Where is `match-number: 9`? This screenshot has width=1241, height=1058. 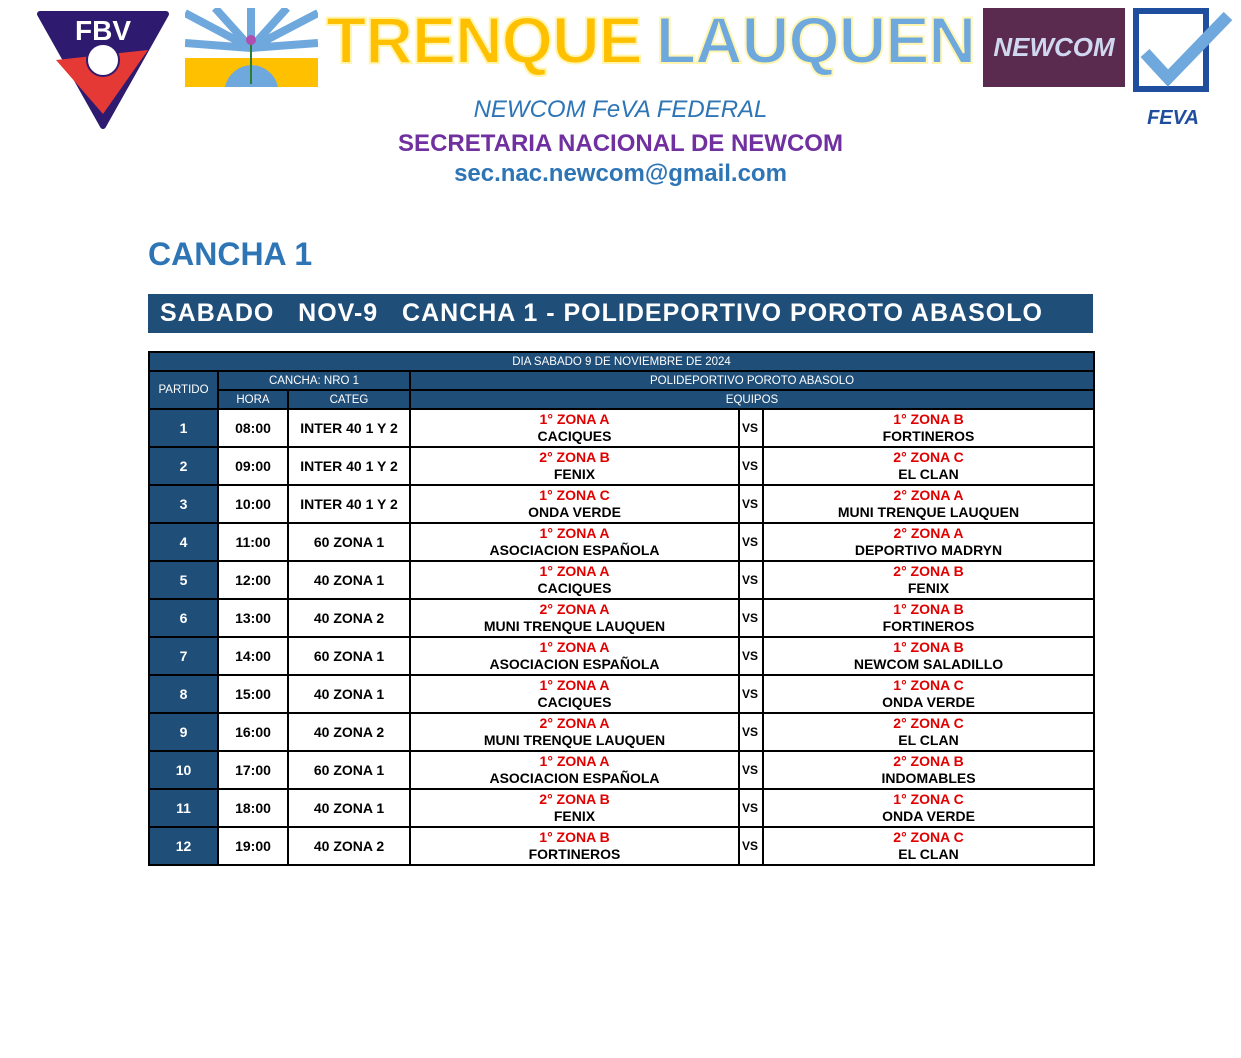
match-number: 9 is located at coordinates (183, 732).